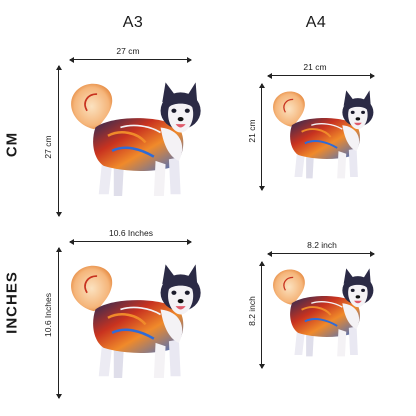  Describe the element at coordinates (261, 315) in the screenshot. I see `a4-in-height-line` at that location.